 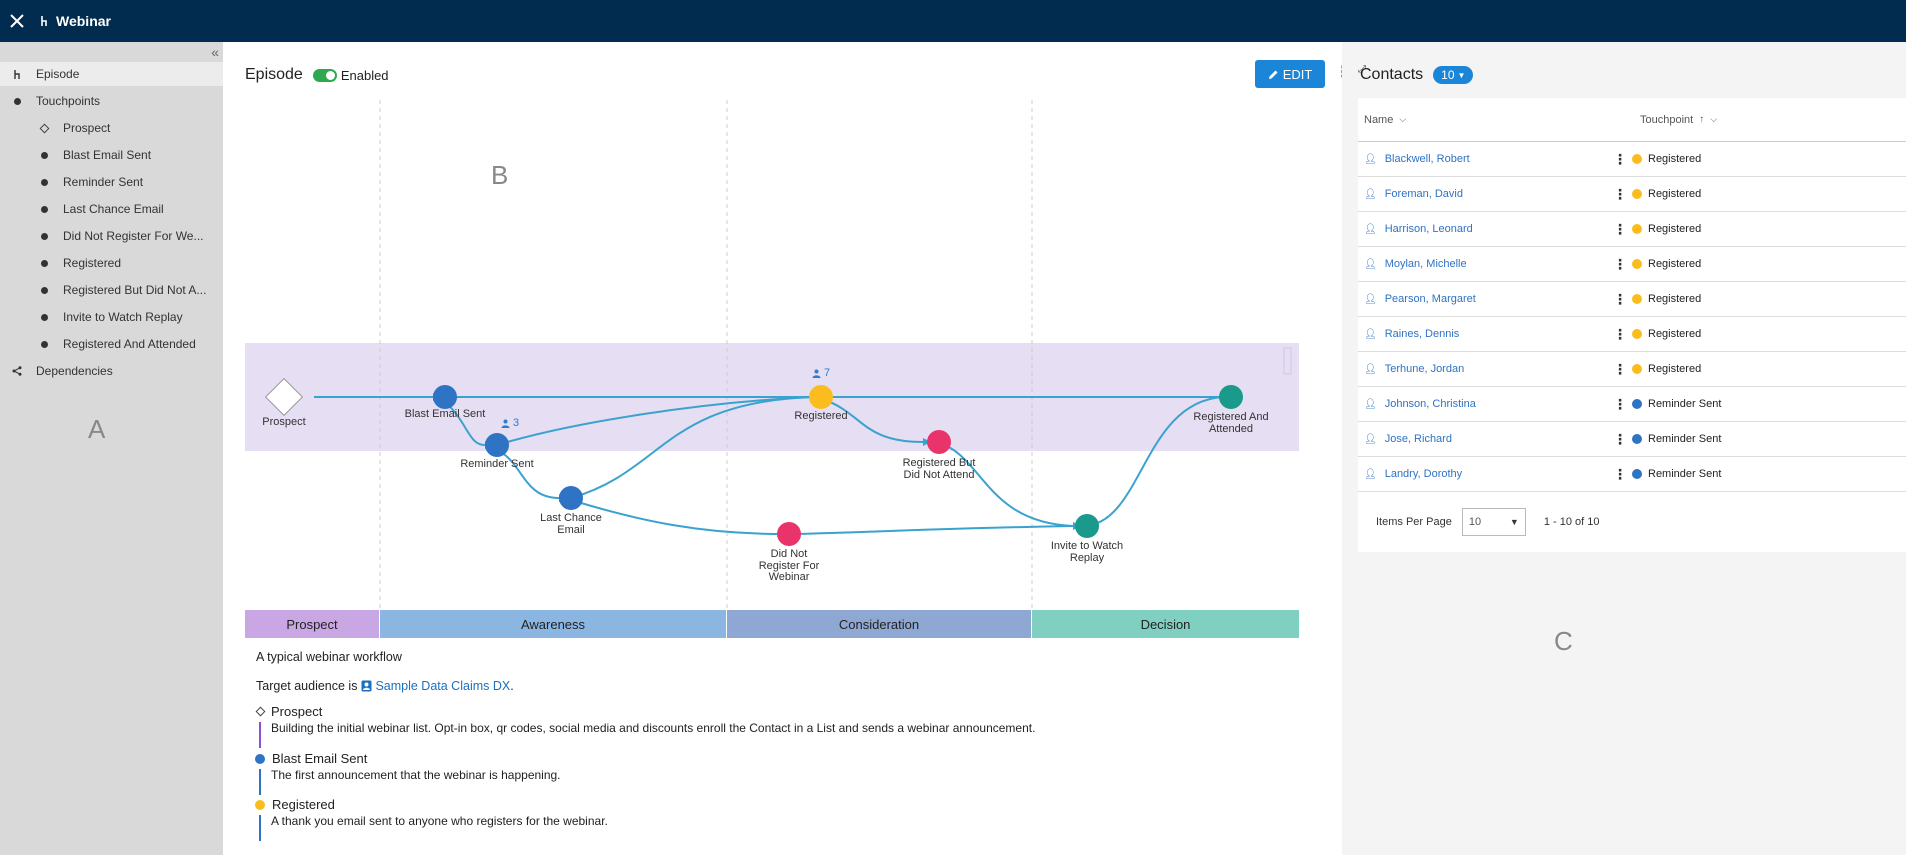 What do you see at coordinates (111, 263) in the screenshot?
I see `sidebar-item-registered: Registered` at bounding box center [111, 263].